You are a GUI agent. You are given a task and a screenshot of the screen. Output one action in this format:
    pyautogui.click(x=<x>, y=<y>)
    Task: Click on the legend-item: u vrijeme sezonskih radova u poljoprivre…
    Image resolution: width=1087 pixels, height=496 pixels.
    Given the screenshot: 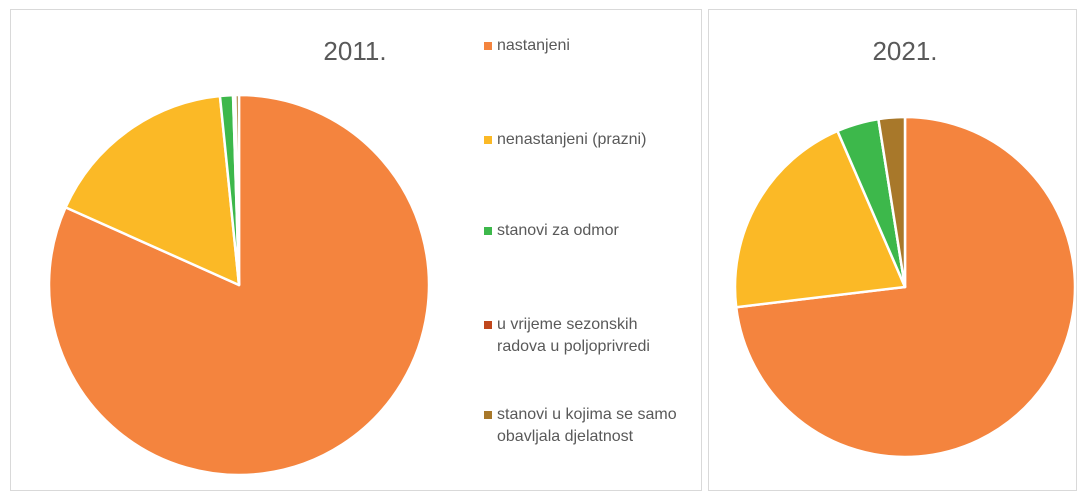 What is the action you would take?
    pyautogui.click(x=582, y=336)
    